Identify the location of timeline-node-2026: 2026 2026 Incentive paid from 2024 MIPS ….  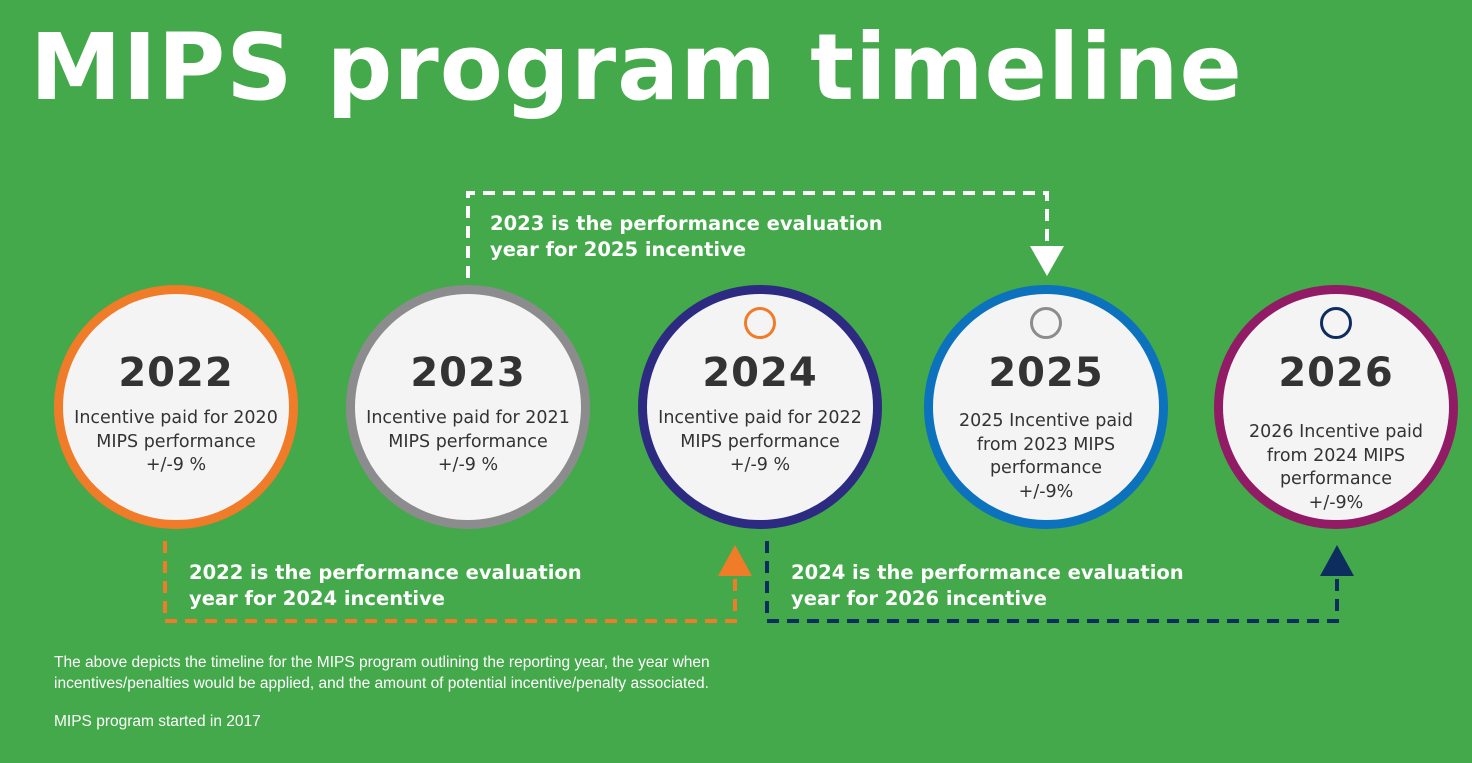
(1336, 407).